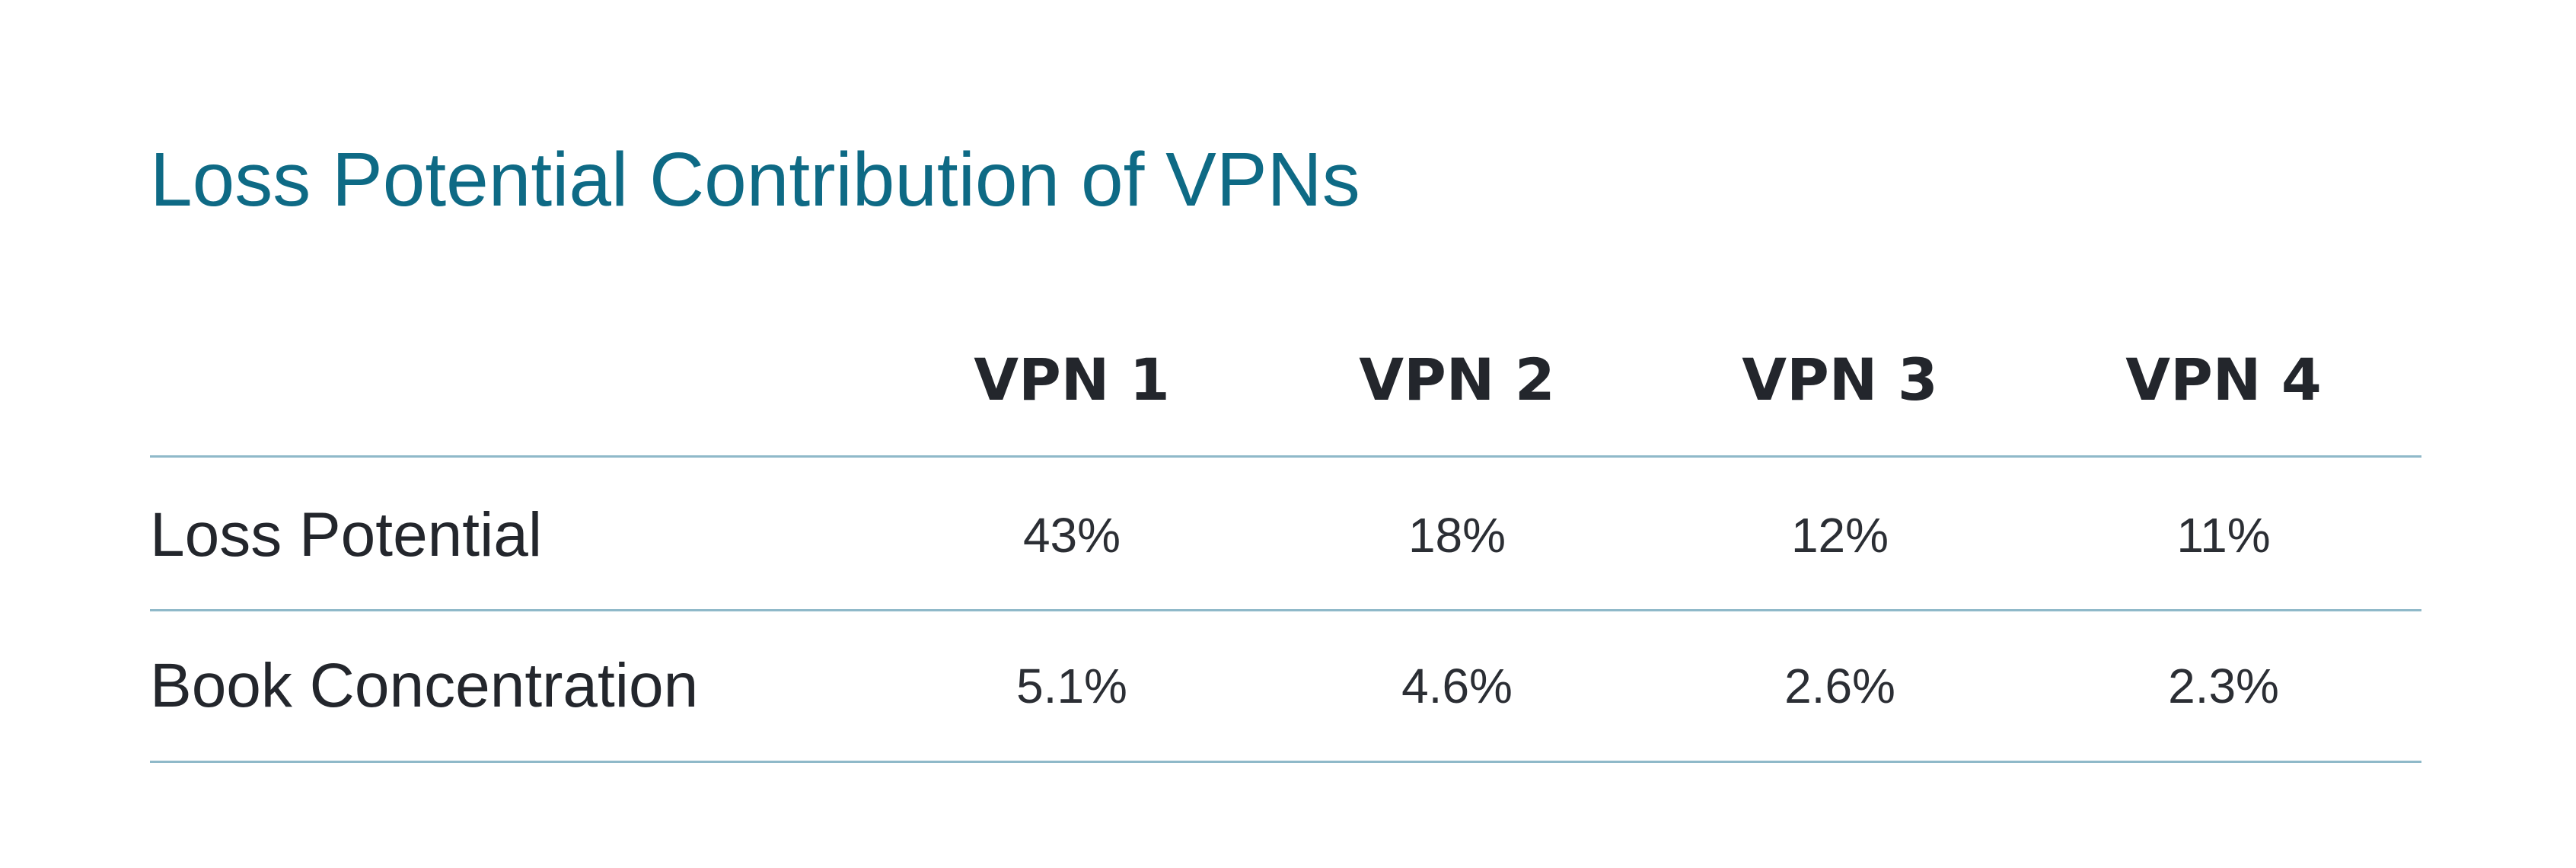 Image resolution: width=2576 pixels, height=868 pixels. What do you see at coordinates (1840, 686) in the screenshot?
I see `table-cell: 2.6%` at bounding box center [1840, 686].